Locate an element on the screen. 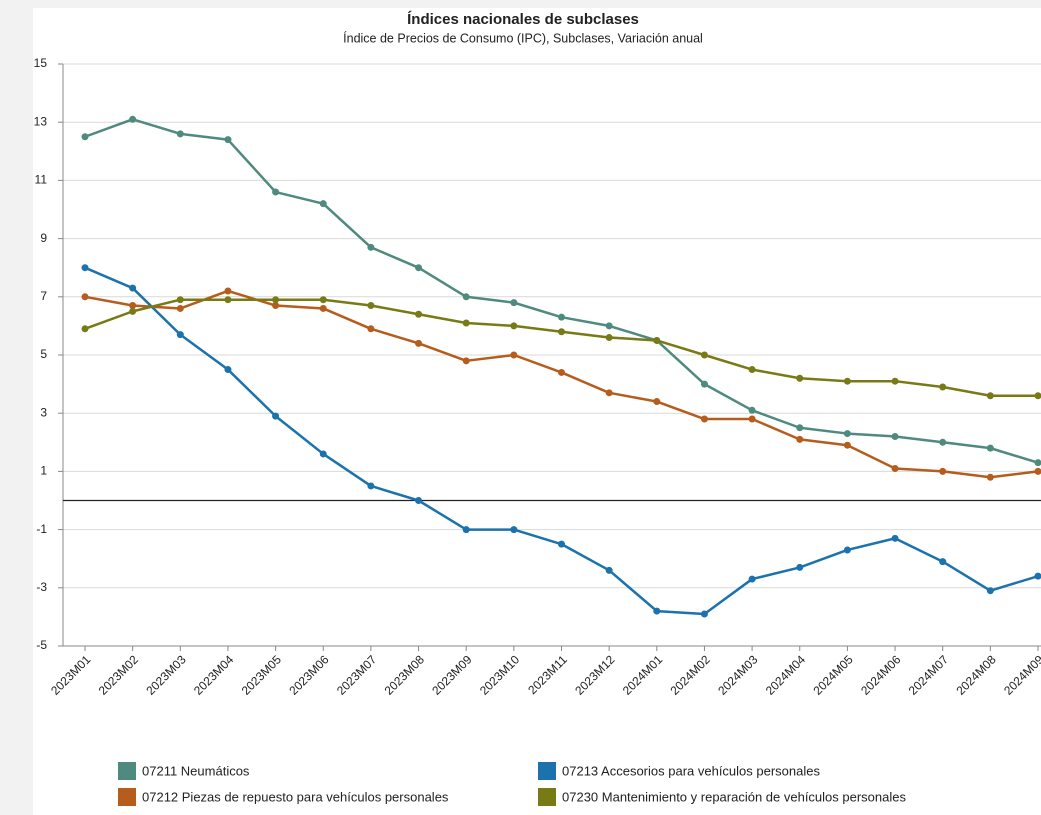 The height and width of the screenshot is (815, 1041). y-tick-label: 1 is located at coordinates (43, 471).